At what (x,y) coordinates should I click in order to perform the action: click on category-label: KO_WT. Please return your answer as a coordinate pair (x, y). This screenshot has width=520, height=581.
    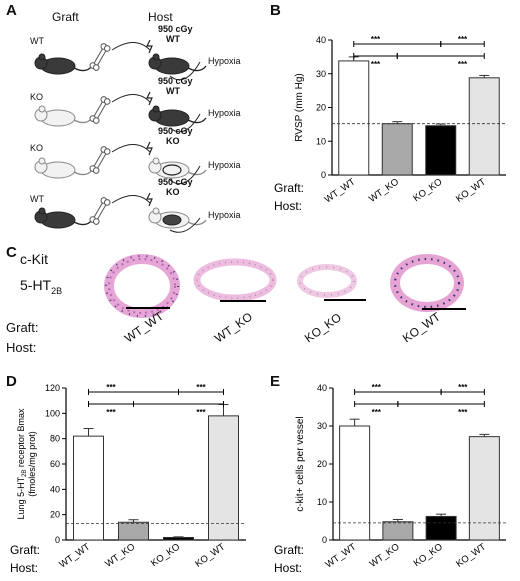
    Looking at the image, I should click on (471, 555).